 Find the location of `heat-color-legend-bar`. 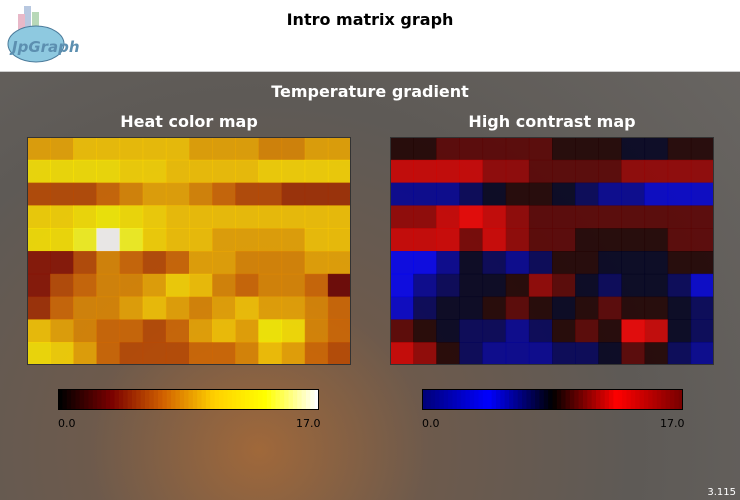

heat-color-legend-bar is located at coordinates (188, 399).